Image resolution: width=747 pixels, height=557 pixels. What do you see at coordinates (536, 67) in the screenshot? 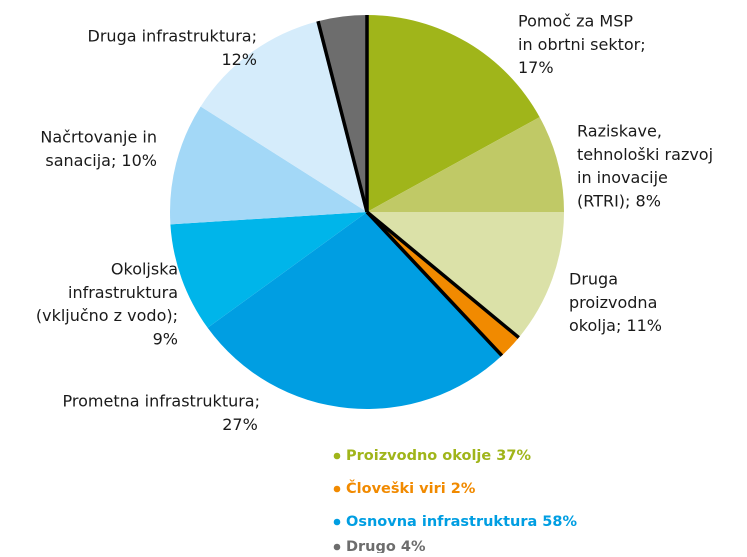
I see `slice-label: 17%` at bounding box center [536, 67].